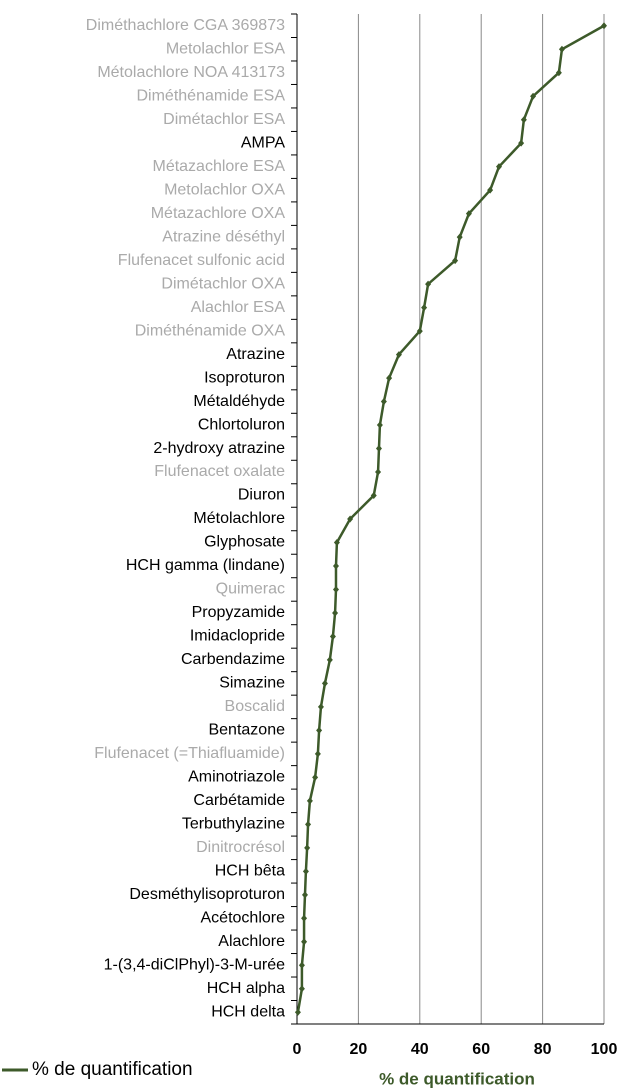 The height and width of the screenshot is (1090, 623). I want to click on y-tick-label: Metolachlor ESA, so click(225, 48).